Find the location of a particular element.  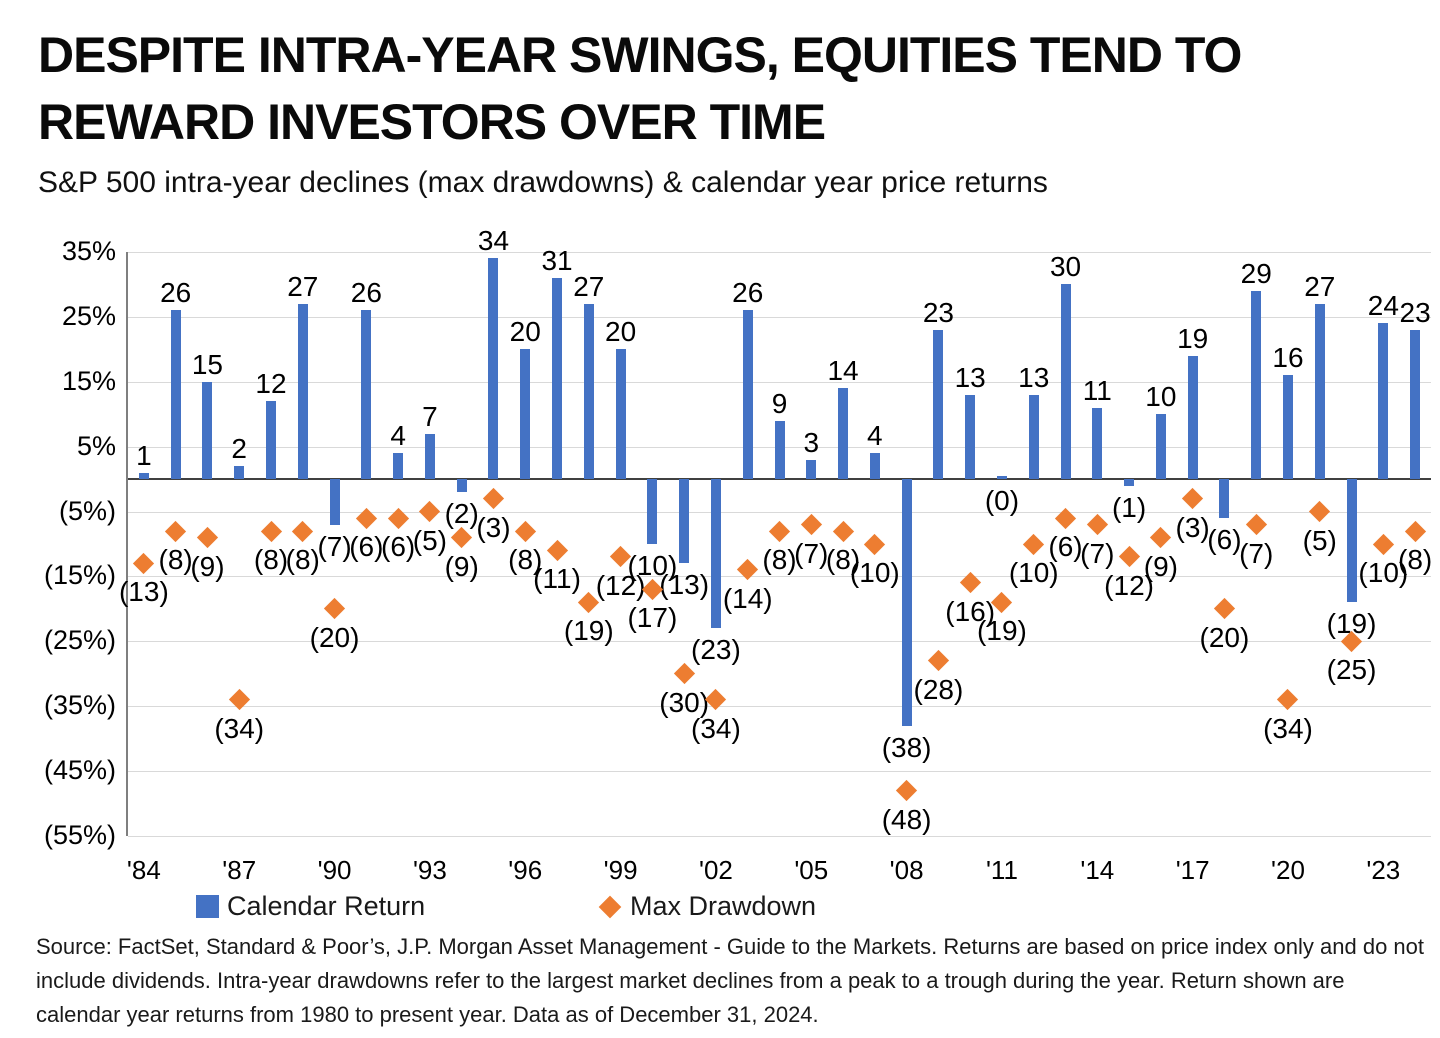

return-value-label: 3 is located at coordinates (811, 442).